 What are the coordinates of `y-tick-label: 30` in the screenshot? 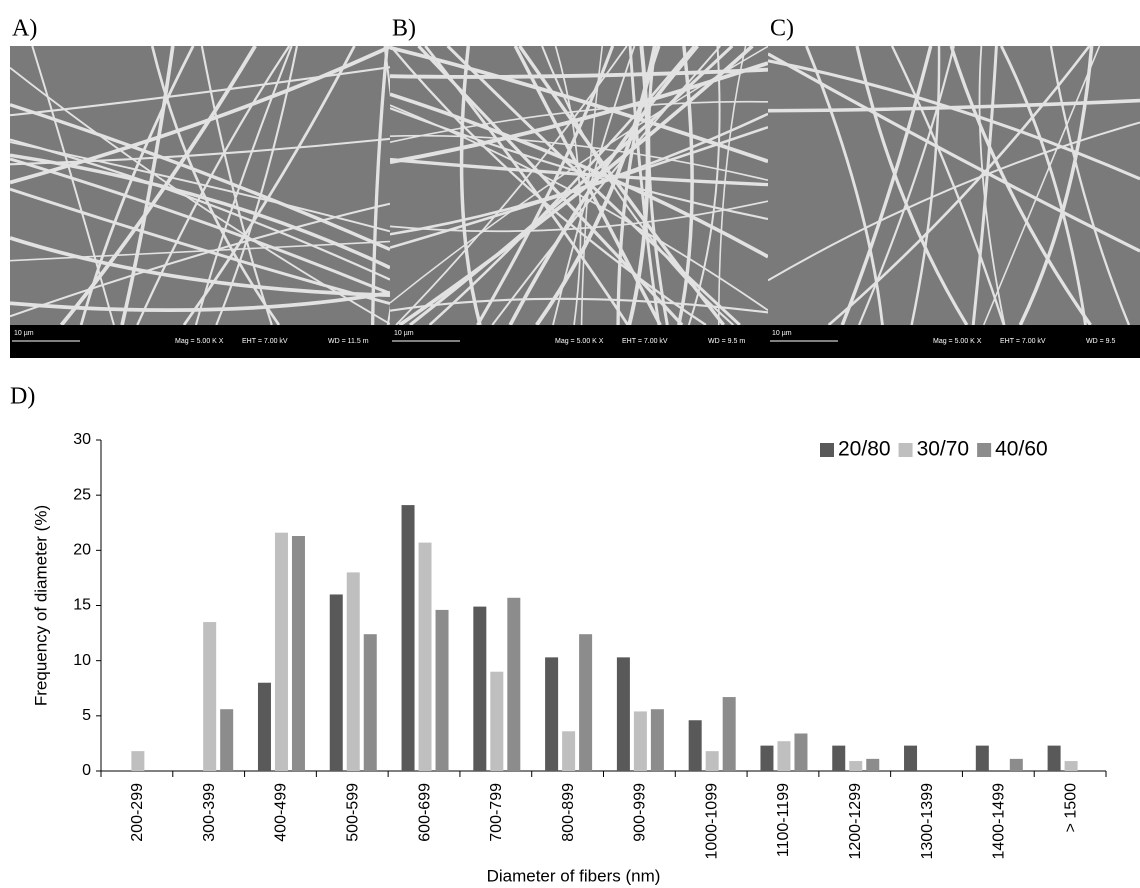 It's located at (82, 439).